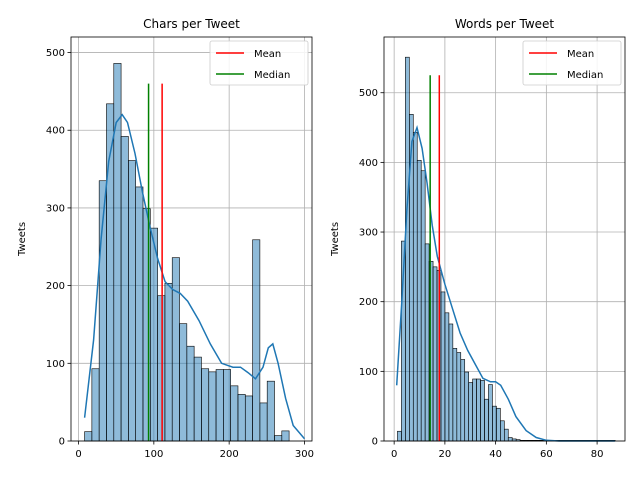 The image size is (640, 480). Describe the element at coordinates (445, 454) in the screenshot. I see `x-tick-label: 20` at that location.